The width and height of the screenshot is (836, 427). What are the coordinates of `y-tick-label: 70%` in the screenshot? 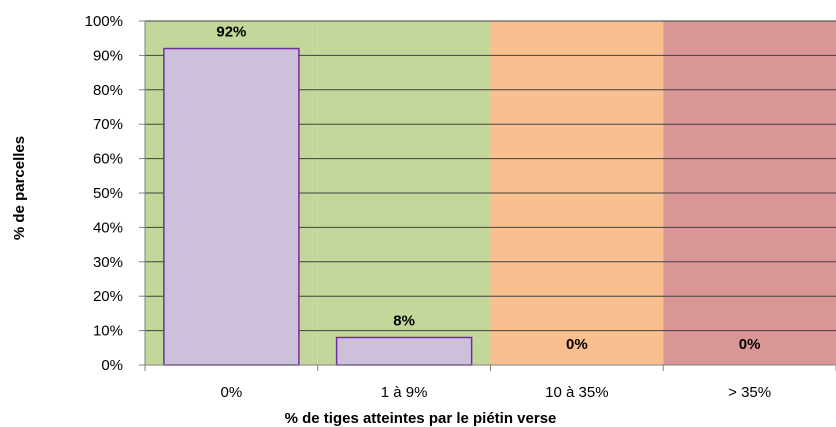 It's located at (108, 124).